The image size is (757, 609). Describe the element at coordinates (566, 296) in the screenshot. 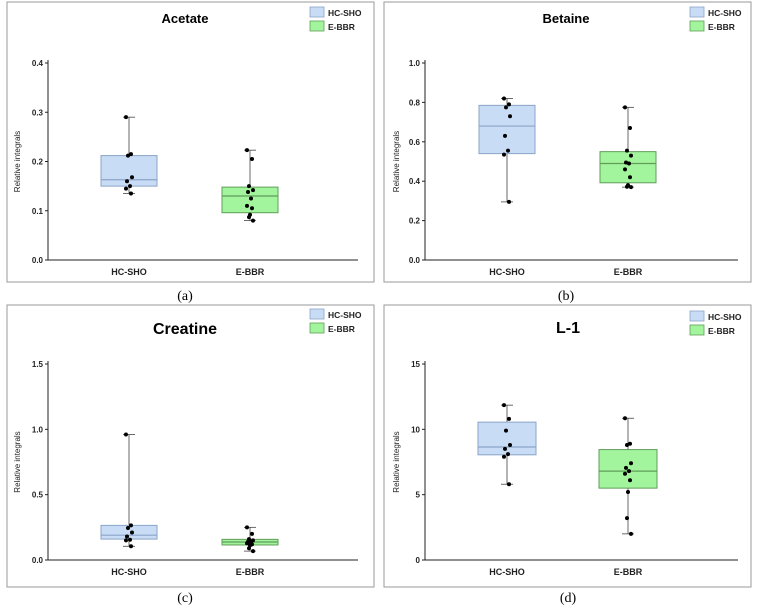

I see `panel-caption: (b)` at that location.